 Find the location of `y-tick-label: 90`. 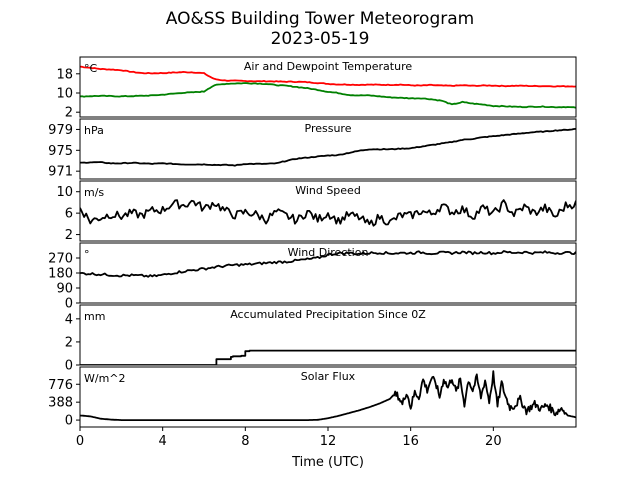

y-tick-label: 90 is located at coordinates (64, 289).